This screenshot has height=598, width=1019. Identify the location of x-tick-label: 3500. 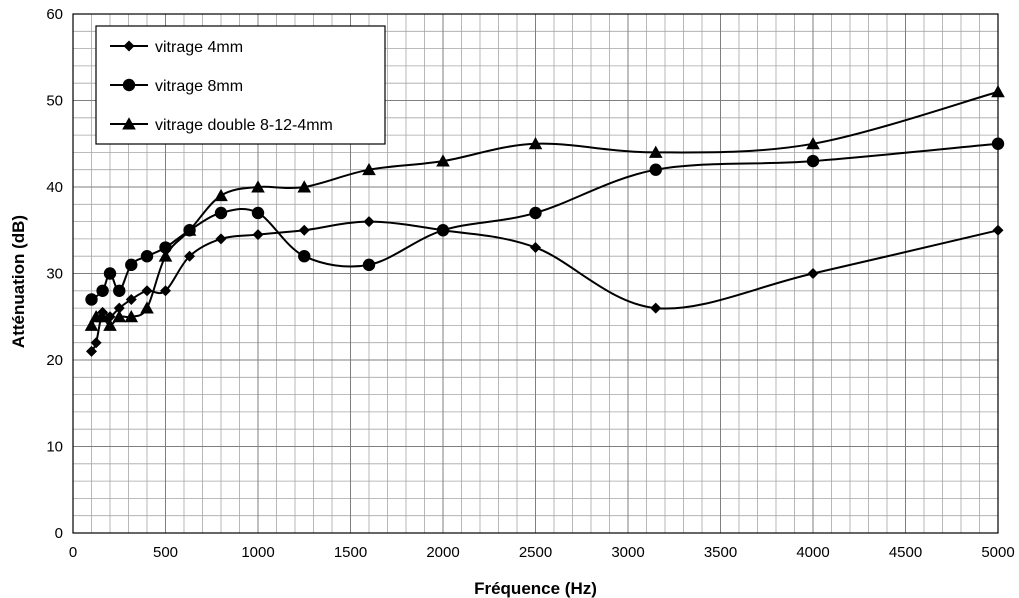
(720, 552).